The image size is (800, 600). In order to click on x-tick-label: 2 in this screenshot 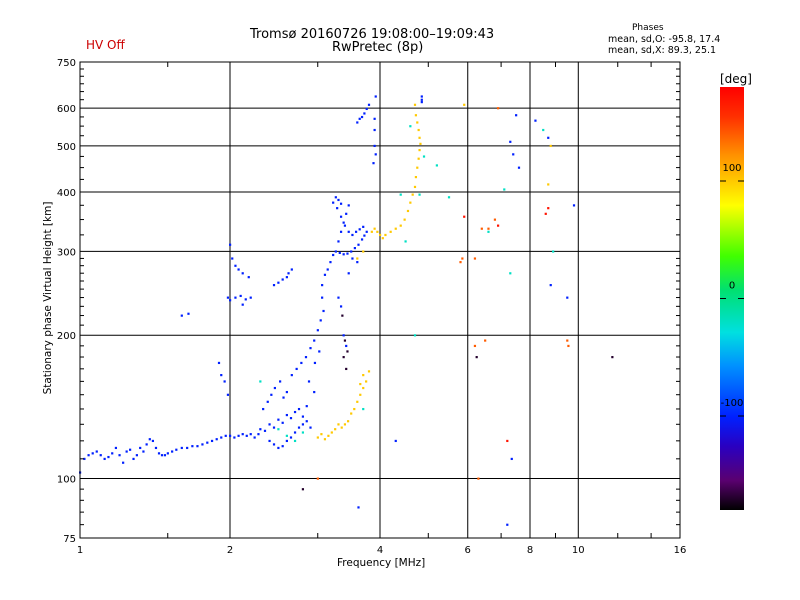, I will do `click(230, 550)`.